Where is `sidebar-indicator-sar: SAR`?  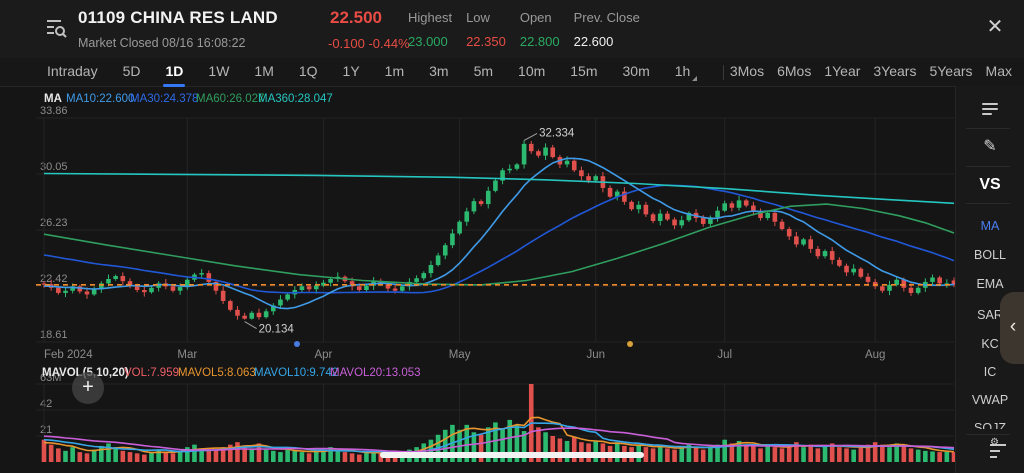 sidebar-indicator-sar: SAR is located at coordinates (990, 315).